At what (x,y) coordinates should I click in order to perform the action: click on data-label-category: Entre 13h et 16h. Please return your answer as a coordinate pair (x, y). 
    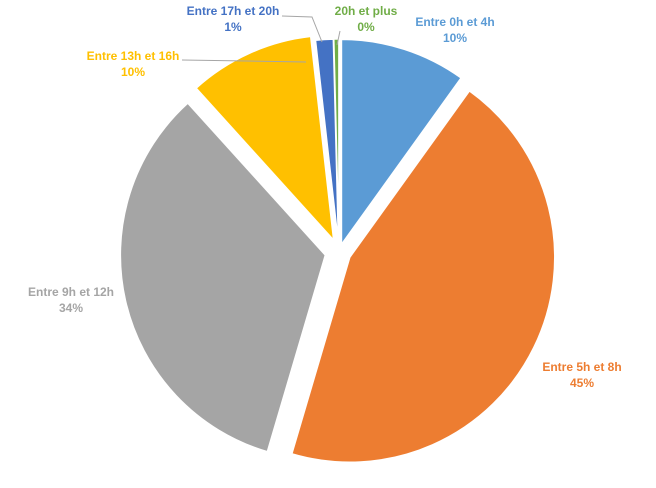
    Looking at the image, I should click on (133, 56).